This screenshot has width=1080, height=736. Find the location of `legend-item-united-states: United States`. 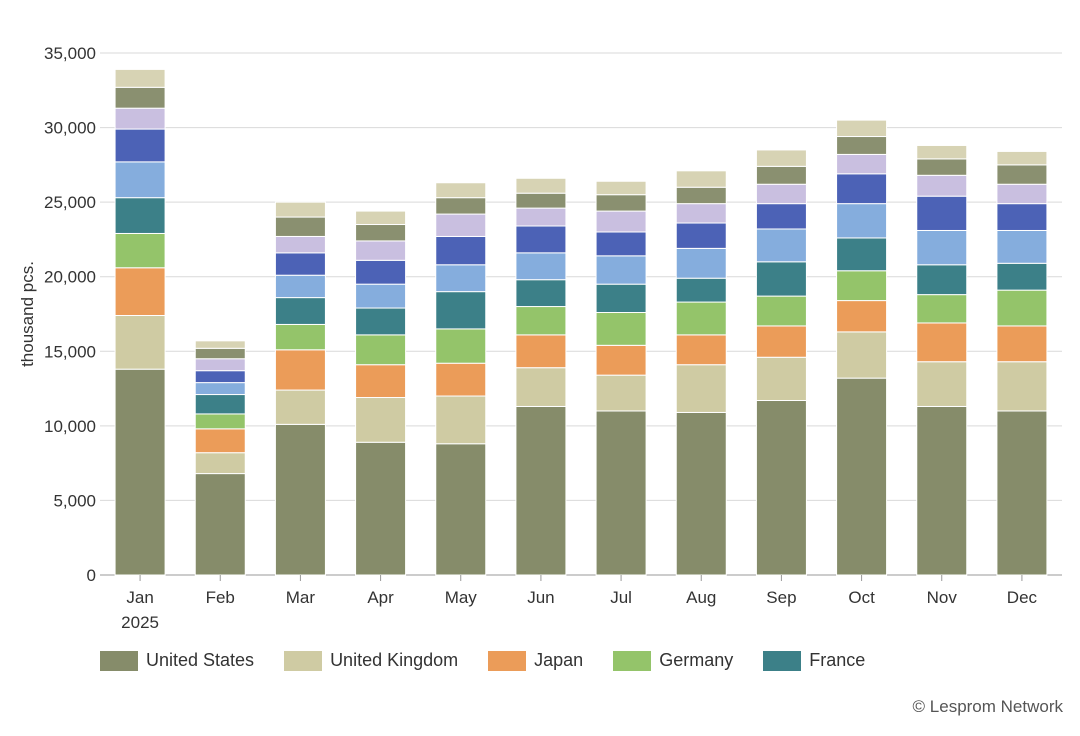

legend-item-united-states: United States is located at coordinates (177, 660).